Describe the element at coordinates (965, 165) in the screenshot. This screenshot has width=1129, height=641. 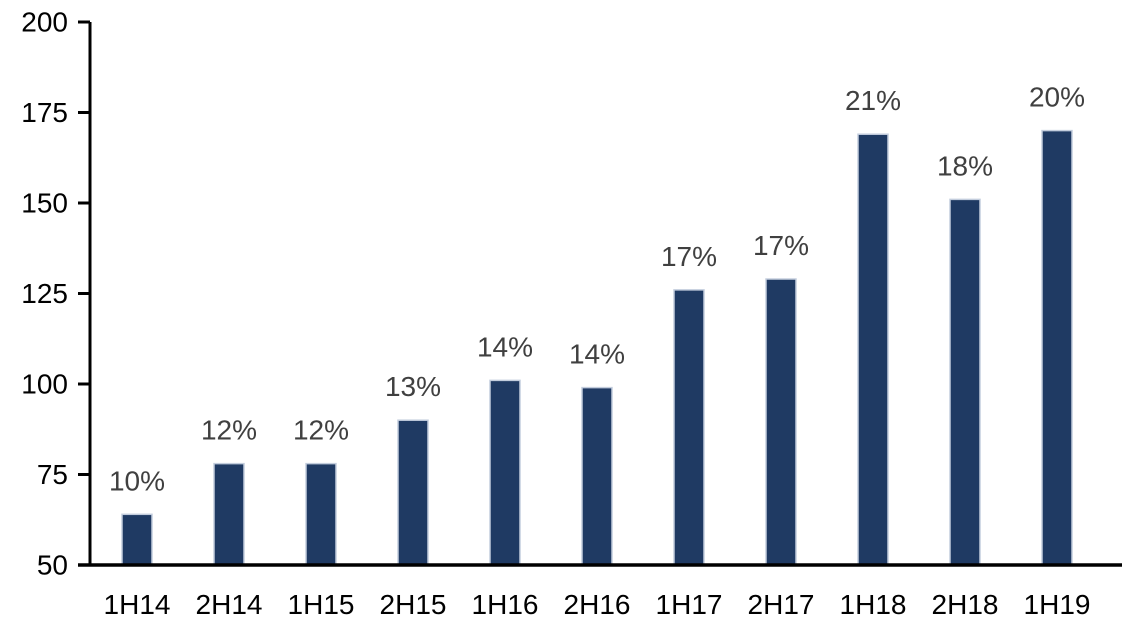
I see `bar-value-label: 18%` at that location.